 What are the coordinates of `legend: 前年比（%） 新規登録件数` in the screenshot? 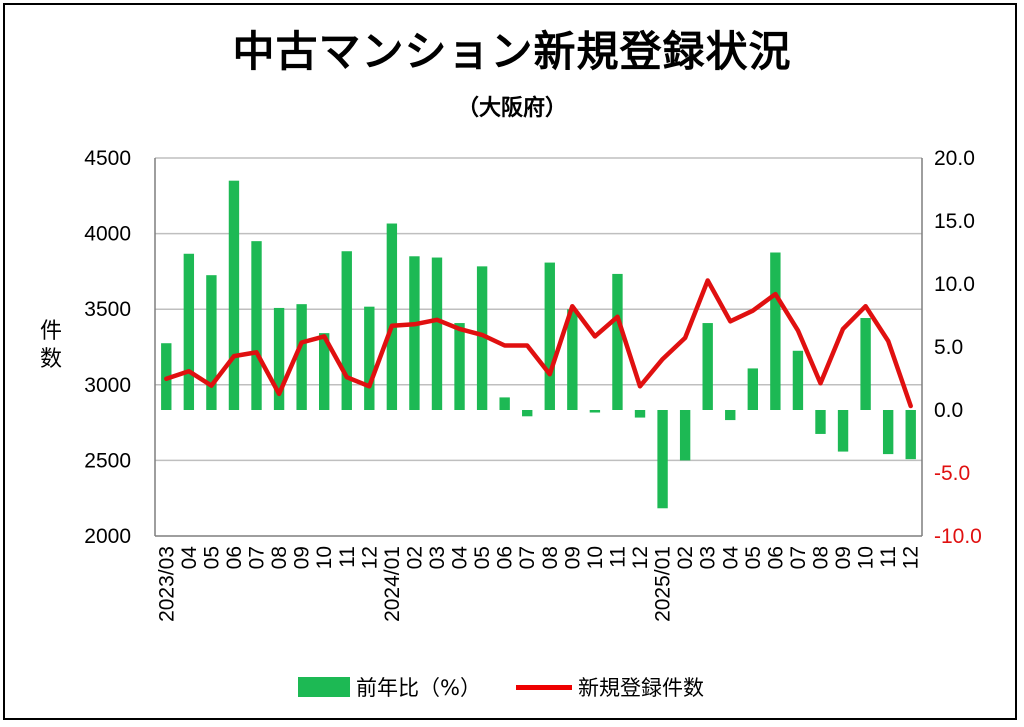 It's located at (512, 687).